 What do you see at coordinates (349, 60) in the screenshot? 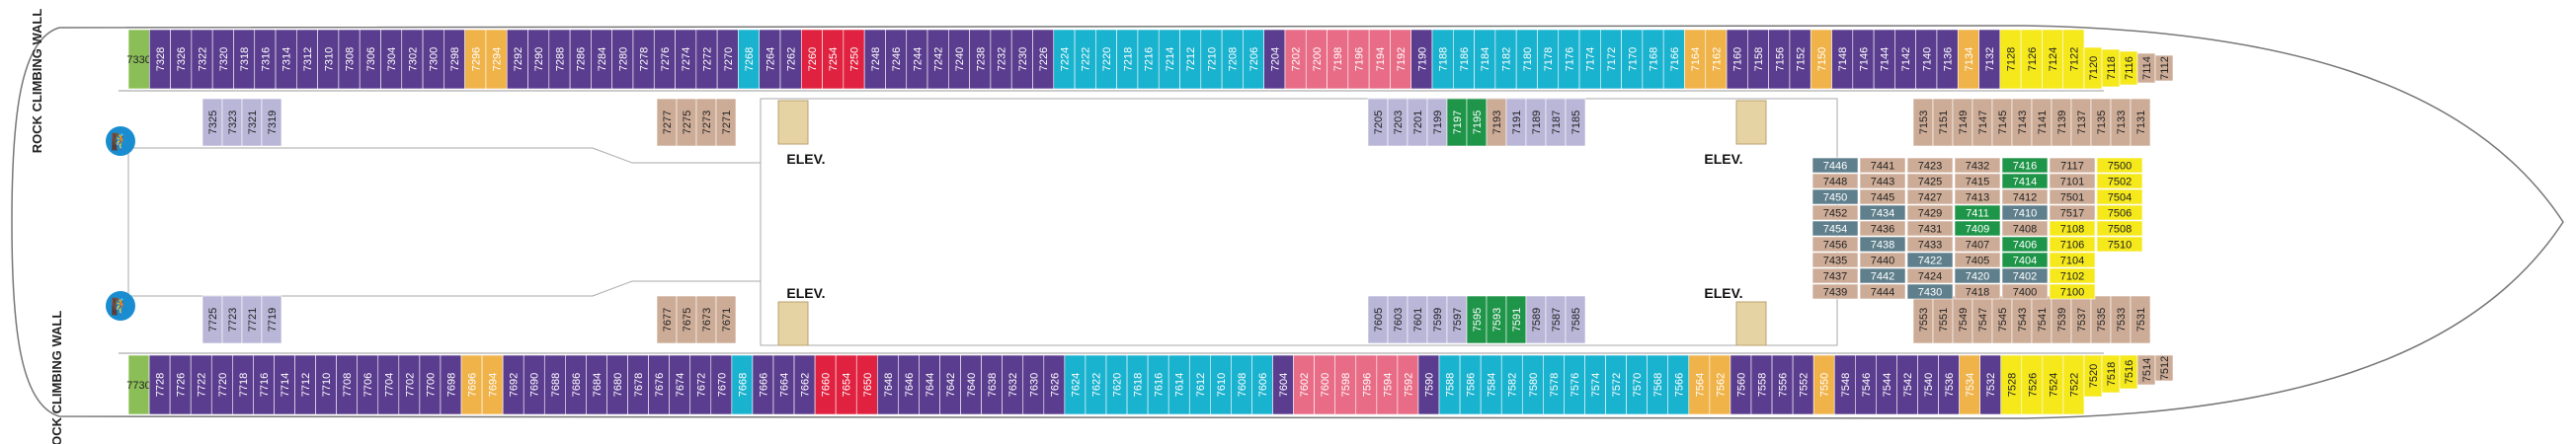
I see `cabin-7308: 7308` at bounding box center [349, 60].